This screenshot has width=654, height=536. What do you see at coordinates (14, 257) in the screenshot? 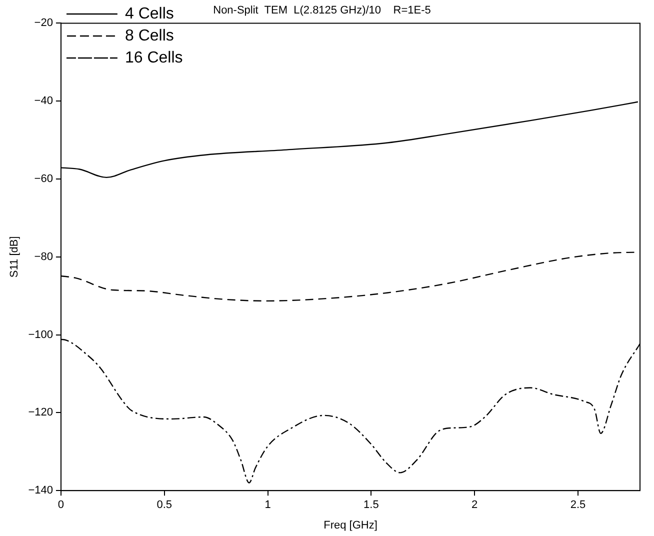
I see `y-axis-title: S11 [dB]` at bounding box center [14, 257].